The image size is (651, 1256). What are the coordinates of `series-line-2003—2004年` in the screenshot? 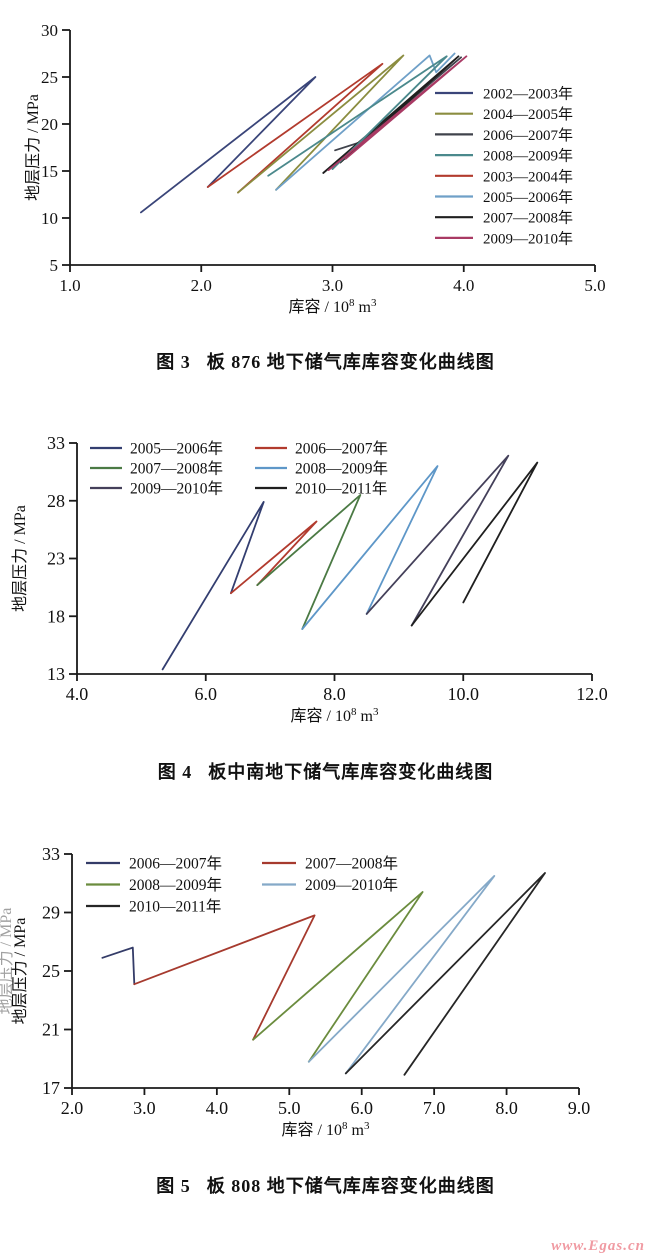 It's located at (295, 128).